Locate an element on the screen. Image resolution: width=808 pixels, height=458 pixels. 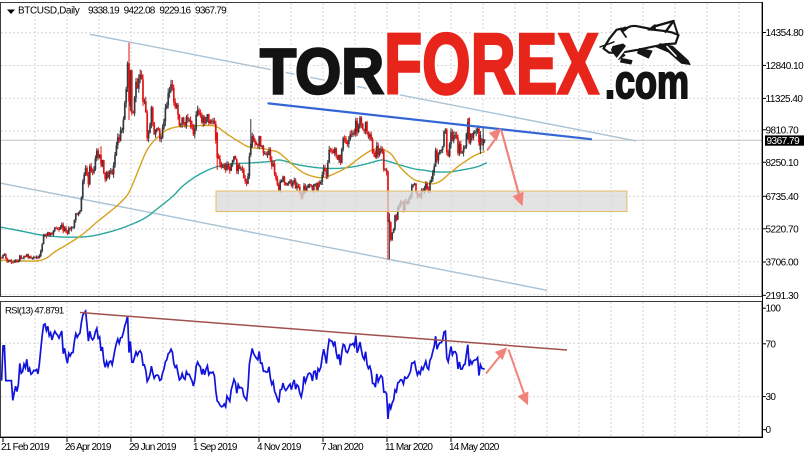
svg-text: 70 is located at coordinates (771, 344).